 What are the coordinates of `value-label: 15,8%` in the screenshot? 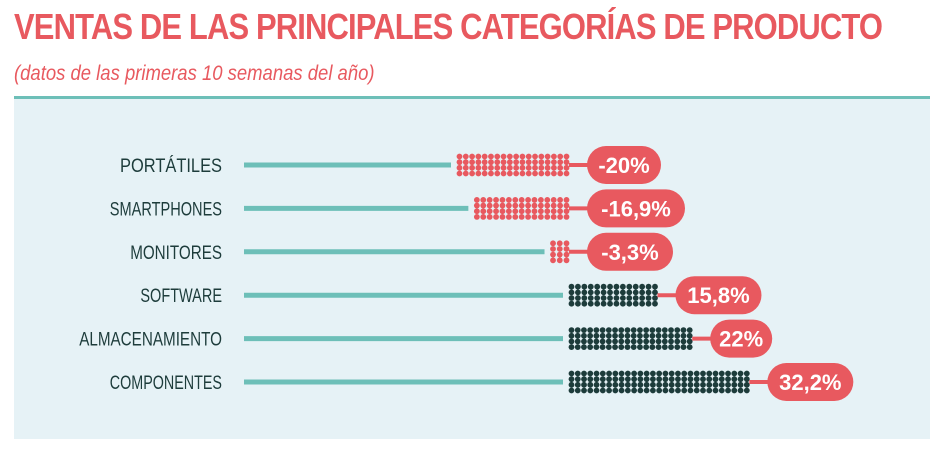 It's located at (718, 295).